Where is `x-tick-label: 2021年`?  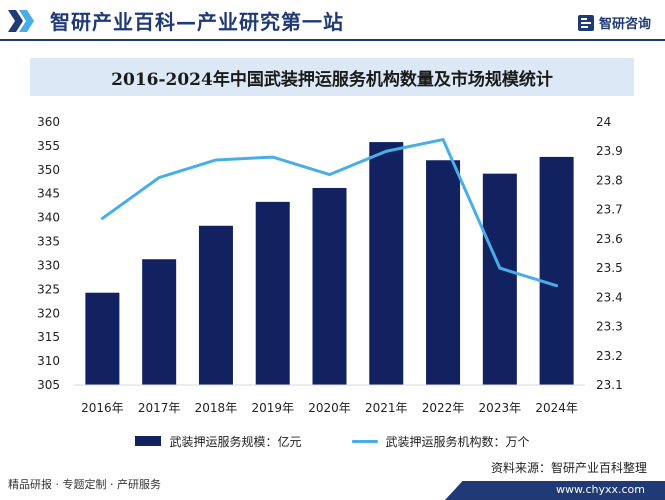
x-tick-label: 2021年 is located at coordinates (386, 408).